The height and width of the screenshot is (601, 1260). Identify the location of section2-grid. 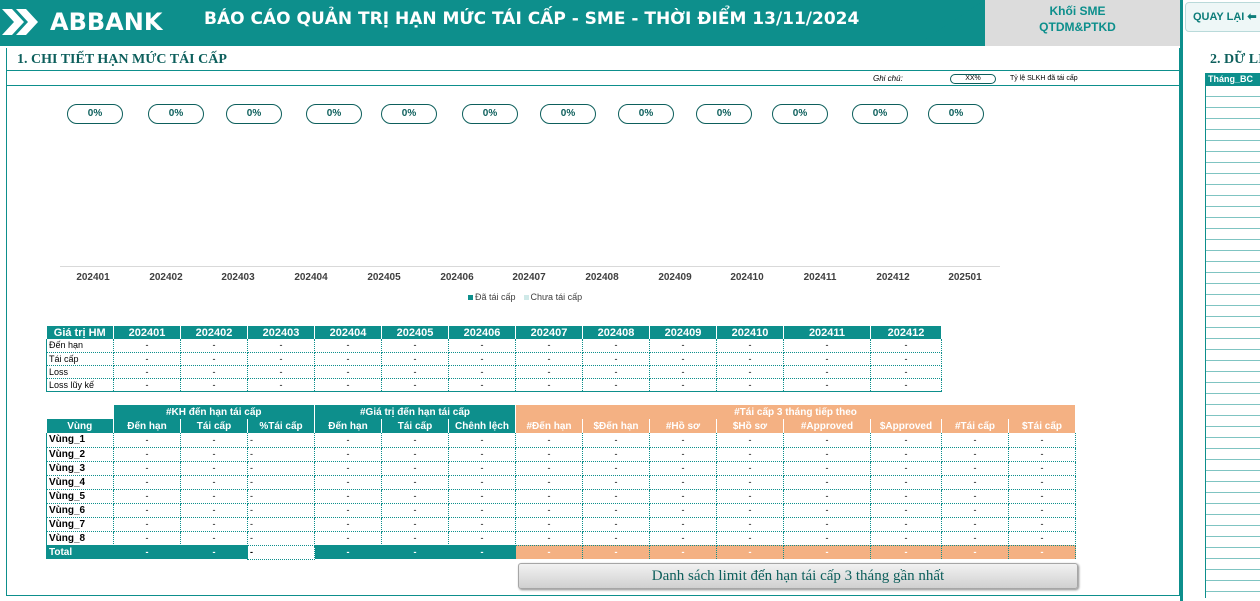
(1232, 342).